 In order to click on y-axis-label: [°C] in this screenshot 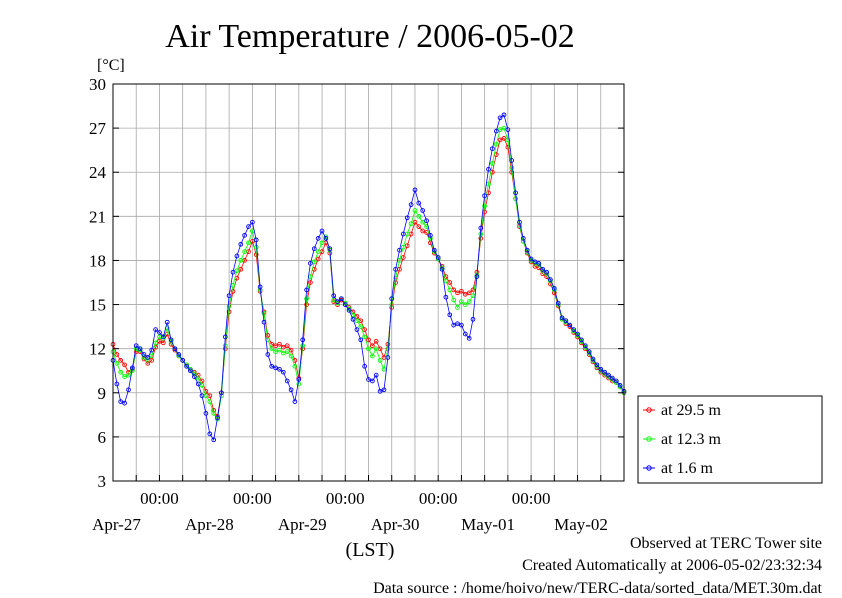, I will do `click(111, 65)`.